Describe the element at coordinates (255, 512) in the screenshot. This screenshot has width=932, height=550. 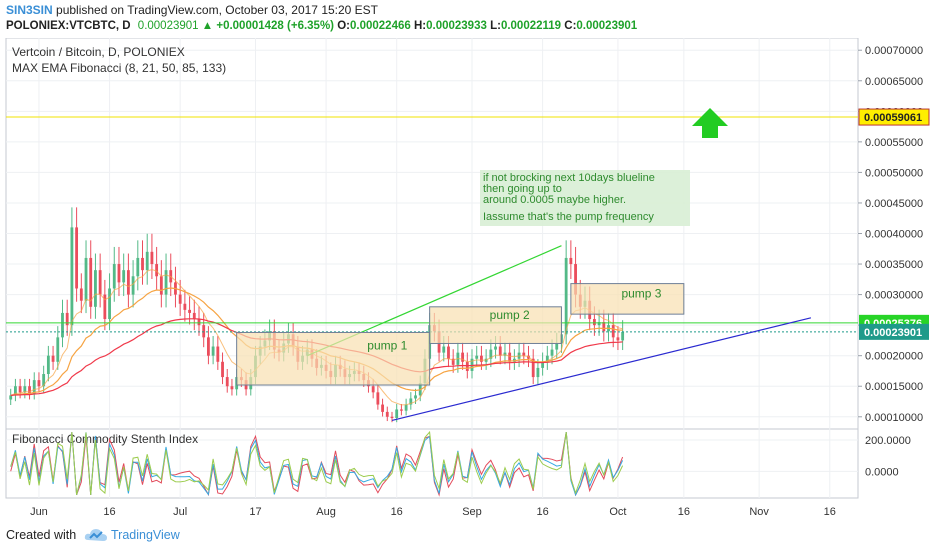
I see `x-tick-label: 17` at that location.